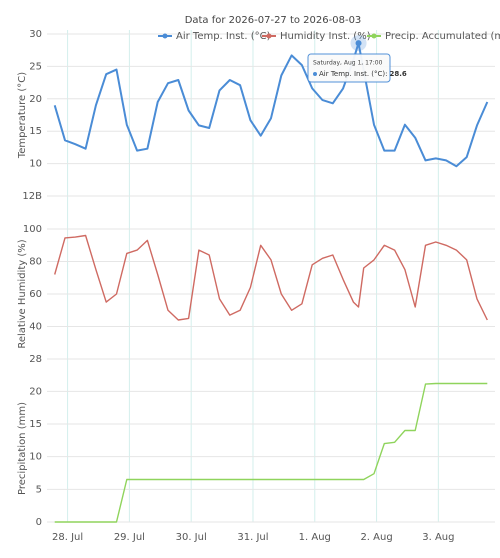 The image size is (500, 558). What do you see at coordinates (398, 74) in the screenshot?
I see `tooltip-value: 28.6` at bounding box center [398, 74].